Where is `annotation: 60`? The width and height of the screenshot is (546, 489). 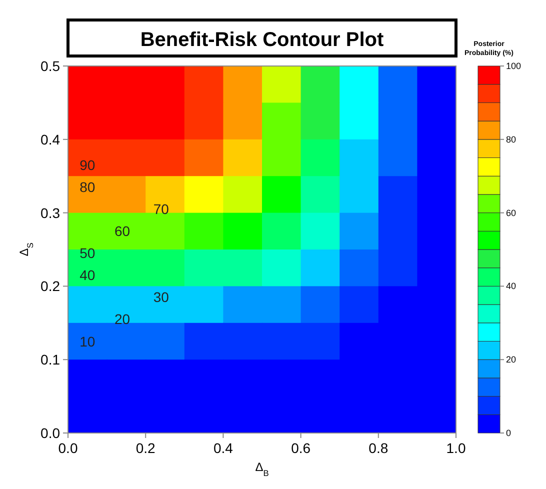
annotation: 60 is located at coordinates (122, 231).